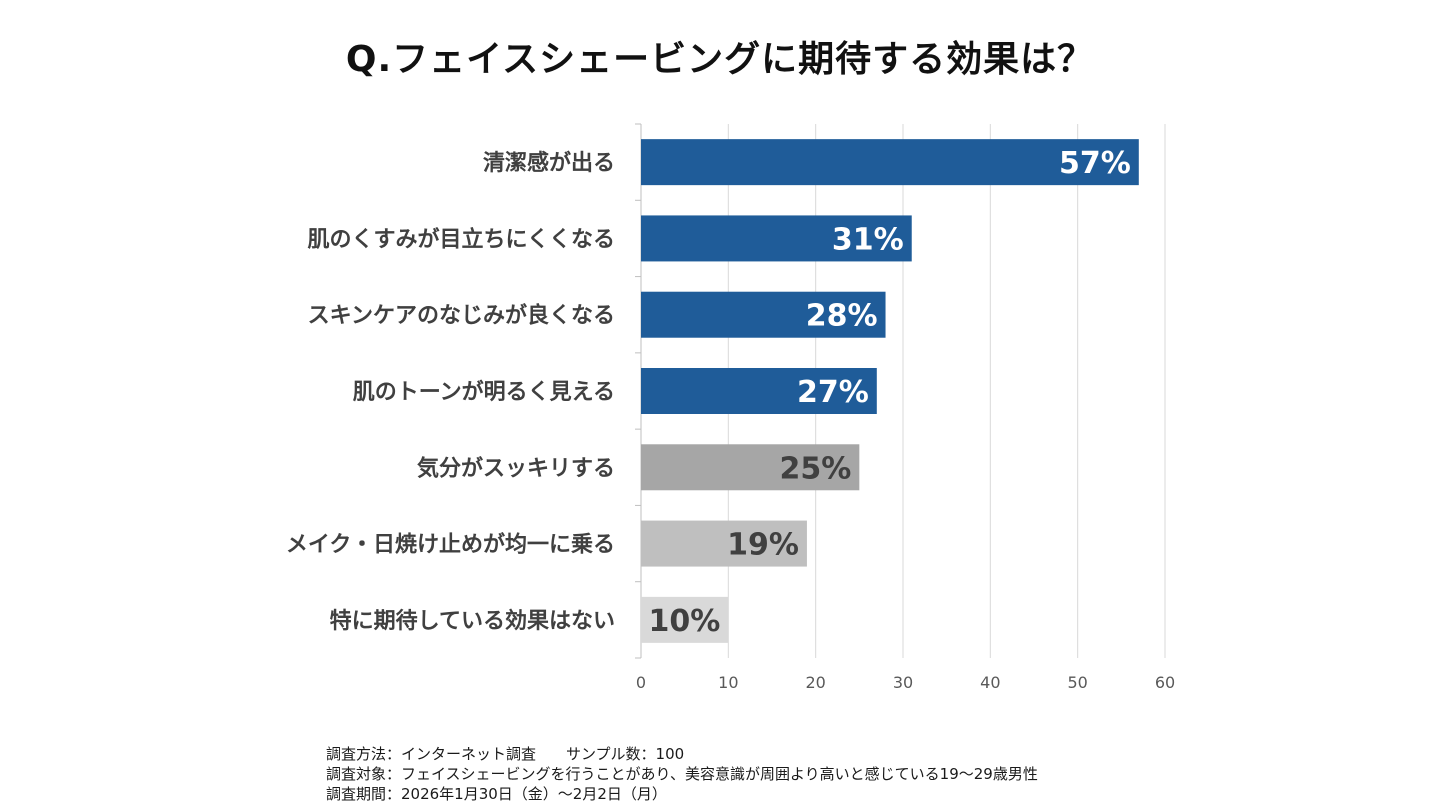 The image size is (1440, 810). What do you see at coordinates (641, 682) in the screenshot?
I see `x-tick-label: 0` at bounding box center [641, 682].